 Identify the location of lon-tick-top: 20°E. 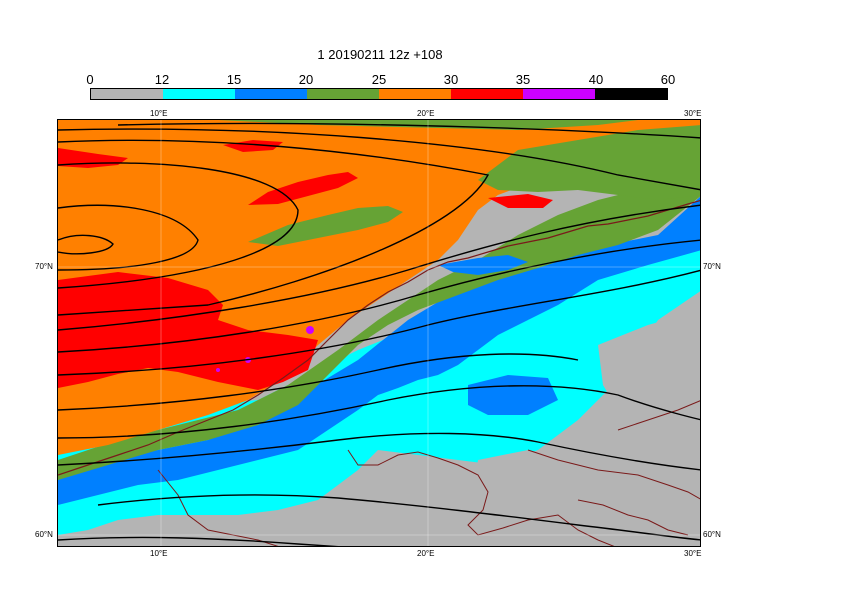
(426, 113).